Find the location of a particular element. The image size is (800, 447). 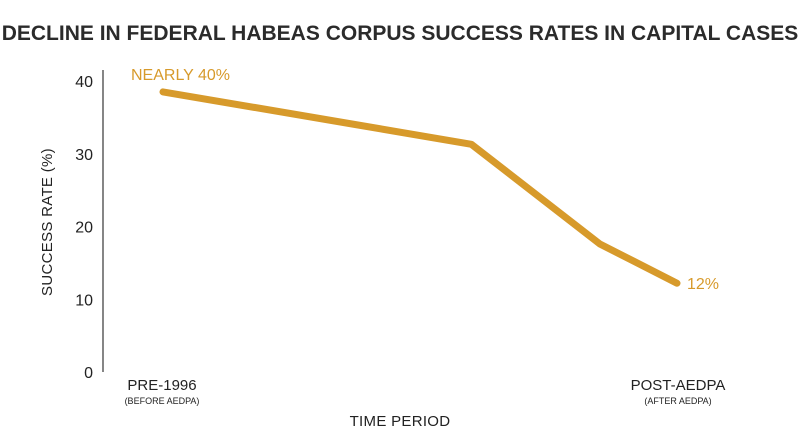

y-tick-label: 20 is located at coordinates (84, 228).